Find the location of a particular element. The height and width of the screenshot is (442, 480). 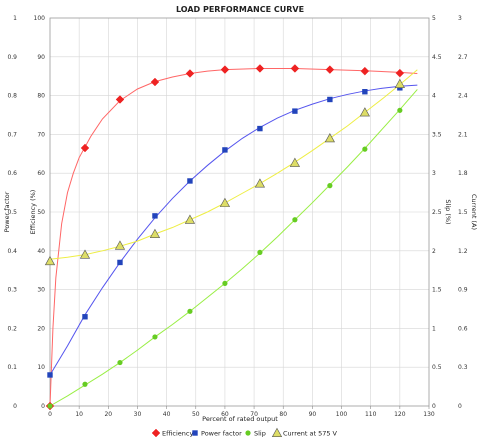

left-outer-tick-label: 0.4 is located at coordinates (12, 251).